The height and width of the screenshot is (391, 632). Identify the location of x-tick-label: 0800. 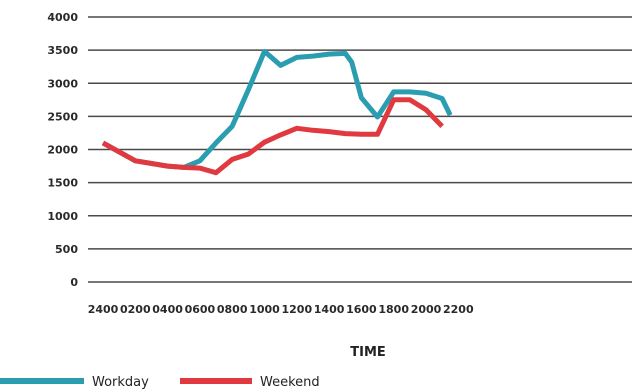
(232, 309).